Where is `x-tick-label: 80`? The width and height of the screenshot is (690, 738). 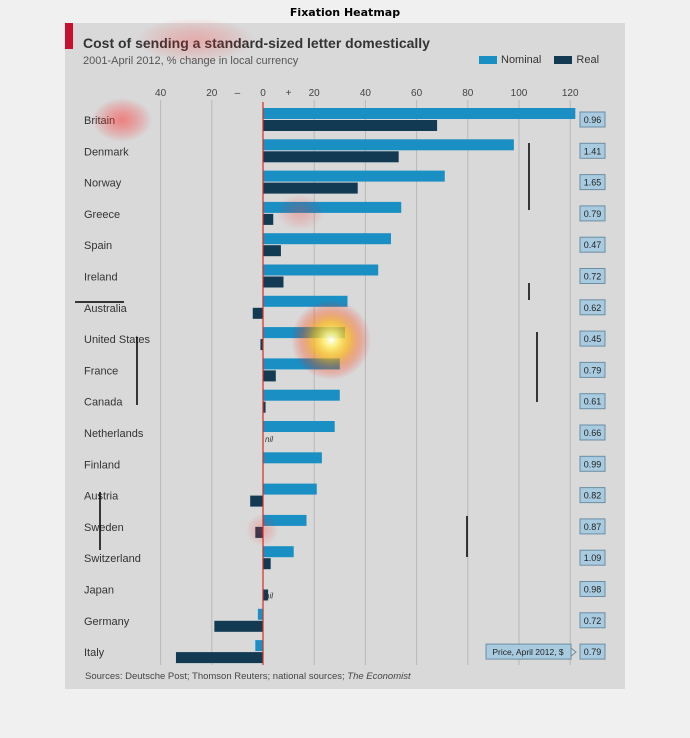 x-tick-label: 80 is located at coordinates (468, 93).